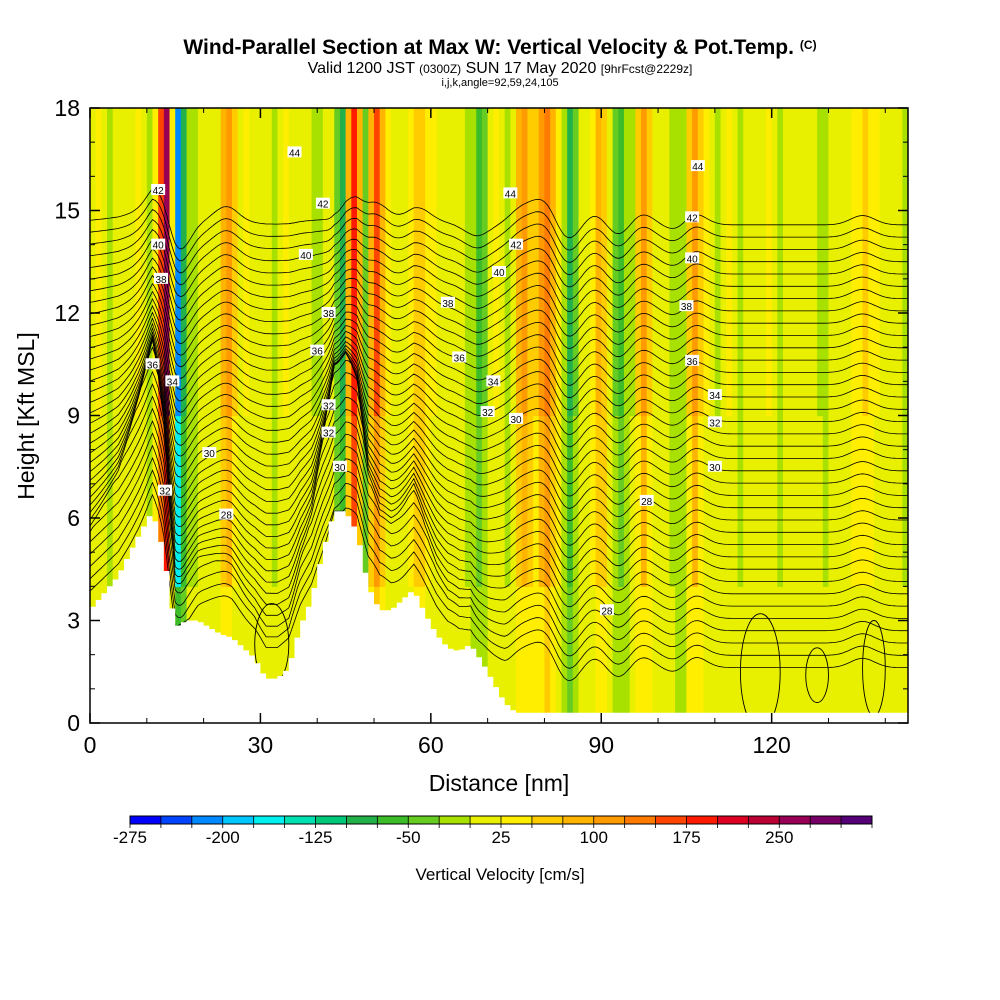 This screenshot has height=1000, width=1000. Describe the element at coordinates (516, 420) in the screenshot. I see `isentrope-label-text: 30` at that location.